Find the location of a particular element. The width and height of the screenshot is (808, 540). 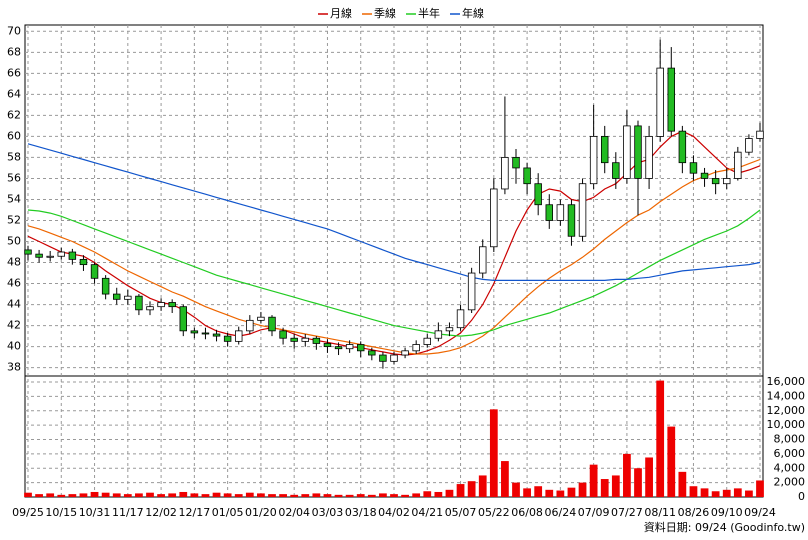

x-tick-label: 09/25 is located at coordinates (28, 512).